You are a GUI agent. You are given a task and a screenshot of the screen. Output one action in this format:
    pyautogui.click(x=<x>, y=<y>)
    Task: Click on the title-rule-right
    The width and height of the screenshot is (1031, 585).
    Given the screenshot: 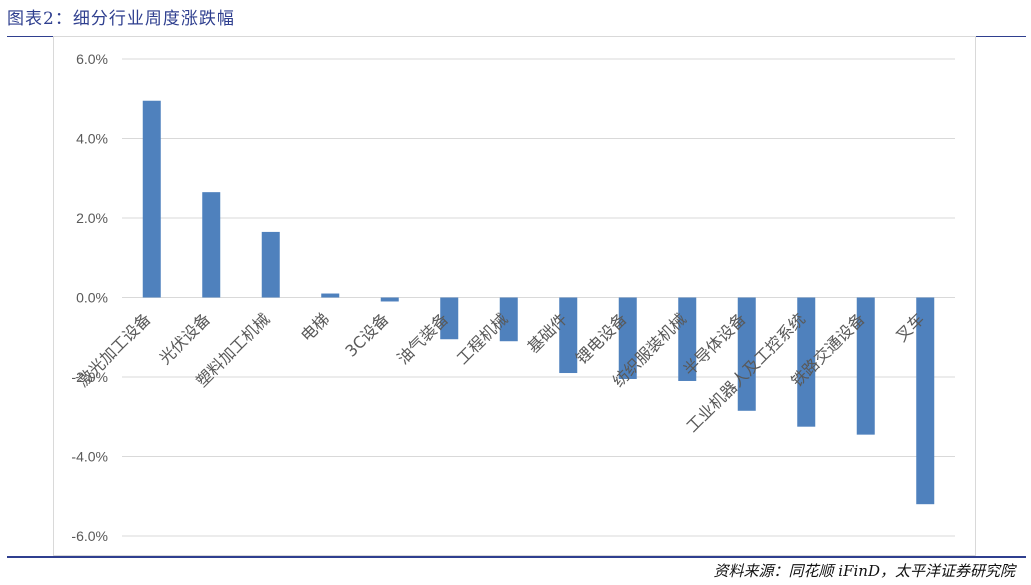 What is the action you would take?
    pyautogui.click(x=1001, y=36)
    